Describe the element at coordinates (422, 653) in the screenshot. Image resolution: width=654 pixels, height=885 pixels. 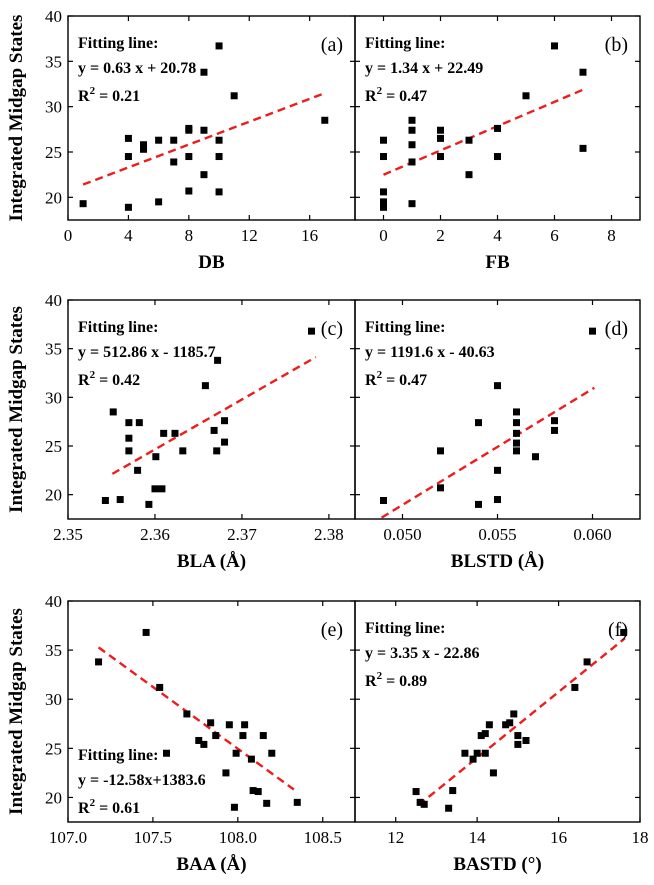
I see `fit-equation: y = 3.35 x - 22.86` at that location.